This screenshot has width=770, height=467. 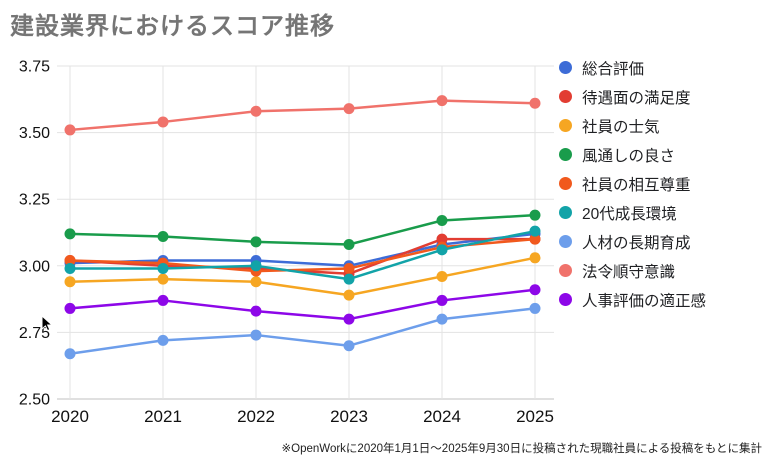 What do you see at coordinates (613, 69) in the screenshot?
I see `legend-label: 総合評価` at bounding box center [613, 69].